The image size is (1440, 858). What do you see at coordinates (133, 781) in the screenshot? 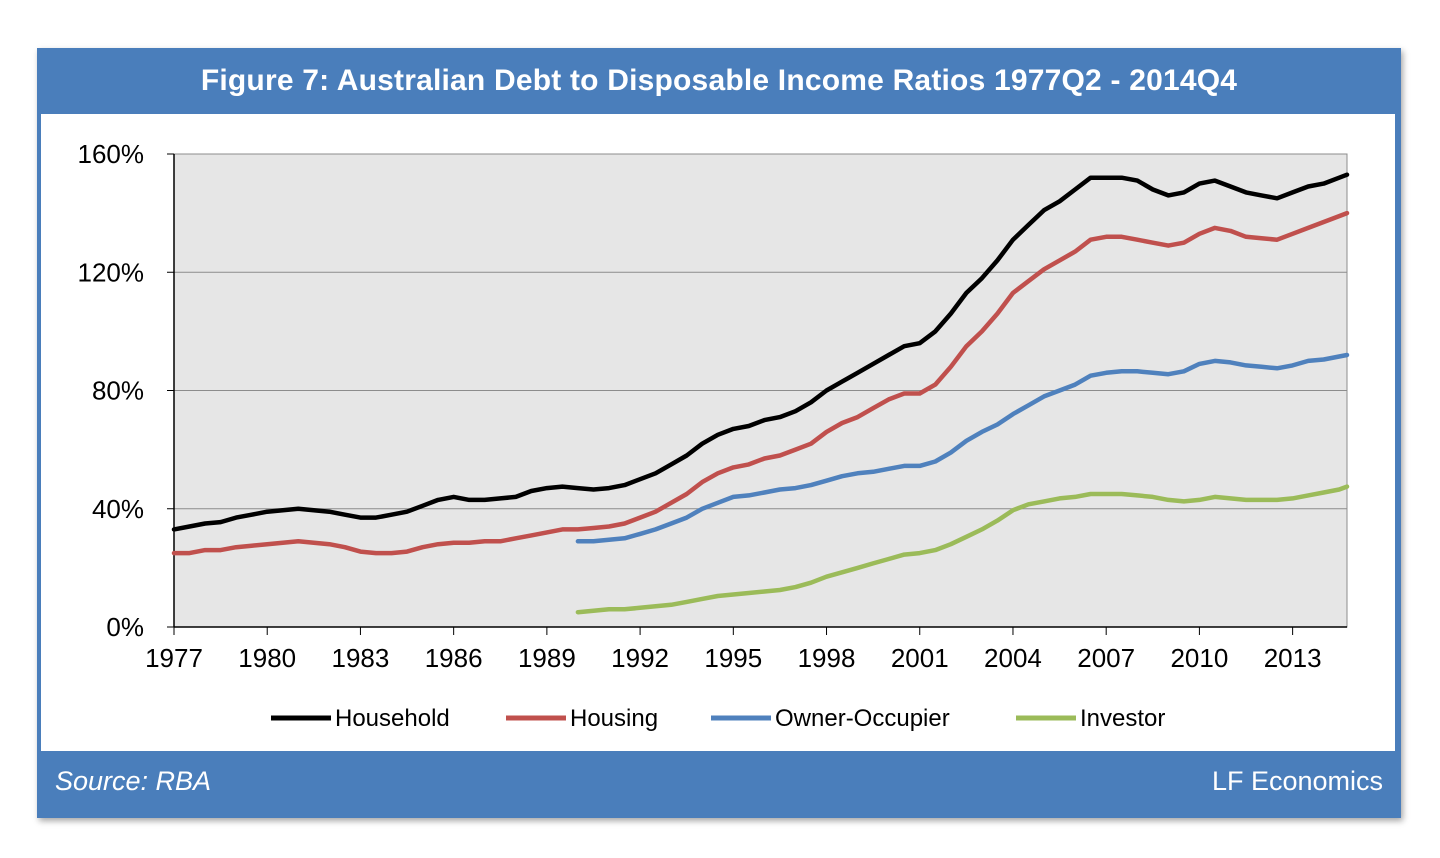
I see `source-note: Source: RBA` at bounding box center [133, 781].